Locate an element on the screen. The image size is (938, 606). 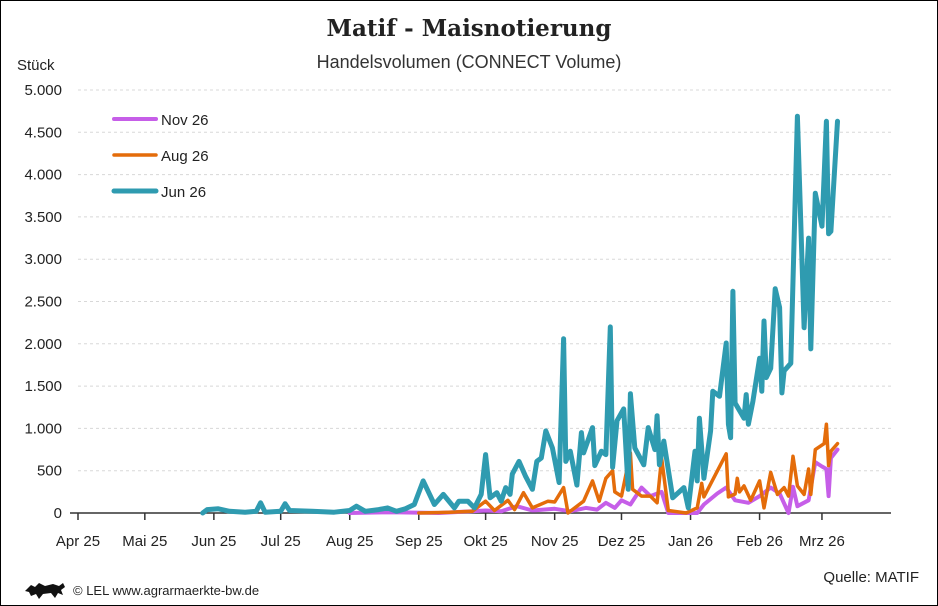
source-note: Quelle: MATIF is located at coordinates (871, 577).